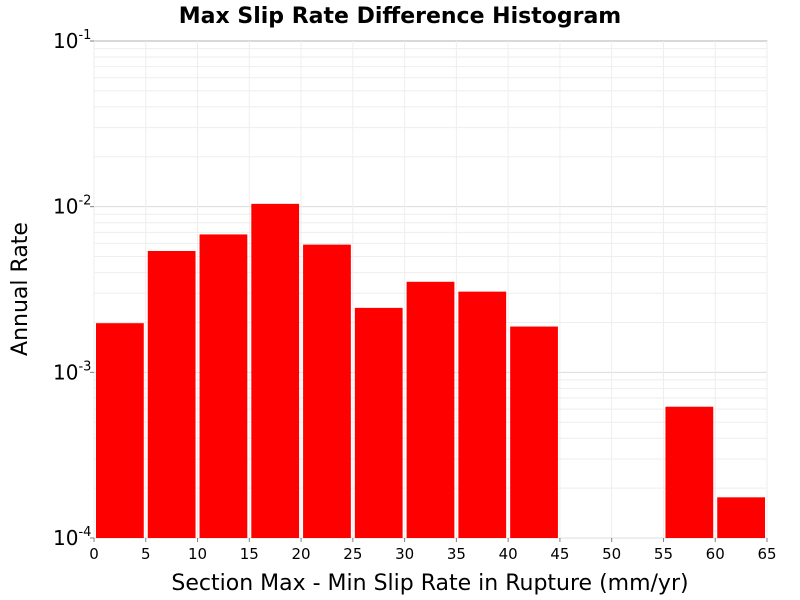  What do you see at coordinates (456, 554) in the screenshot?
I see `x-tick-label: 35` at bounding box center [456, 554].